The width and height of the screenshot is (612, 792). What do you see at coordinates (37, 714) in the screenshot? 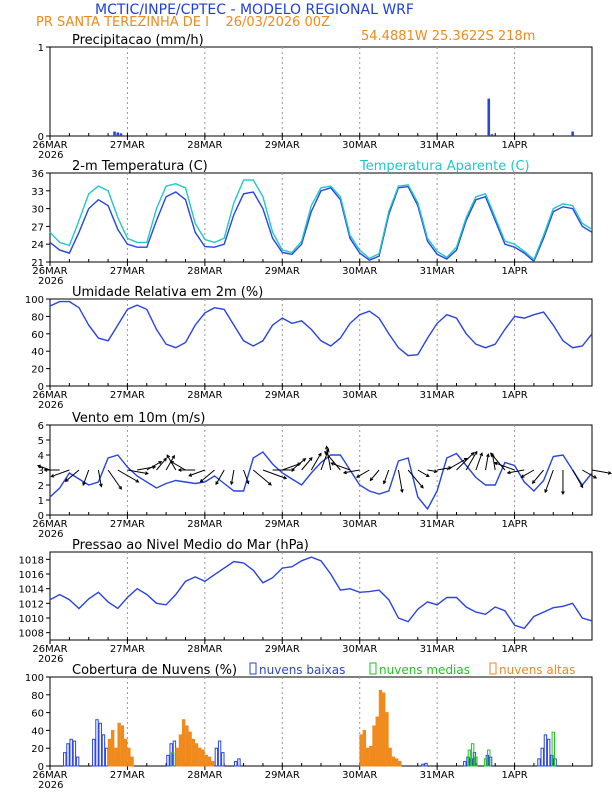
I see `y-tick-label: 60` at bounding box center [37, 714].